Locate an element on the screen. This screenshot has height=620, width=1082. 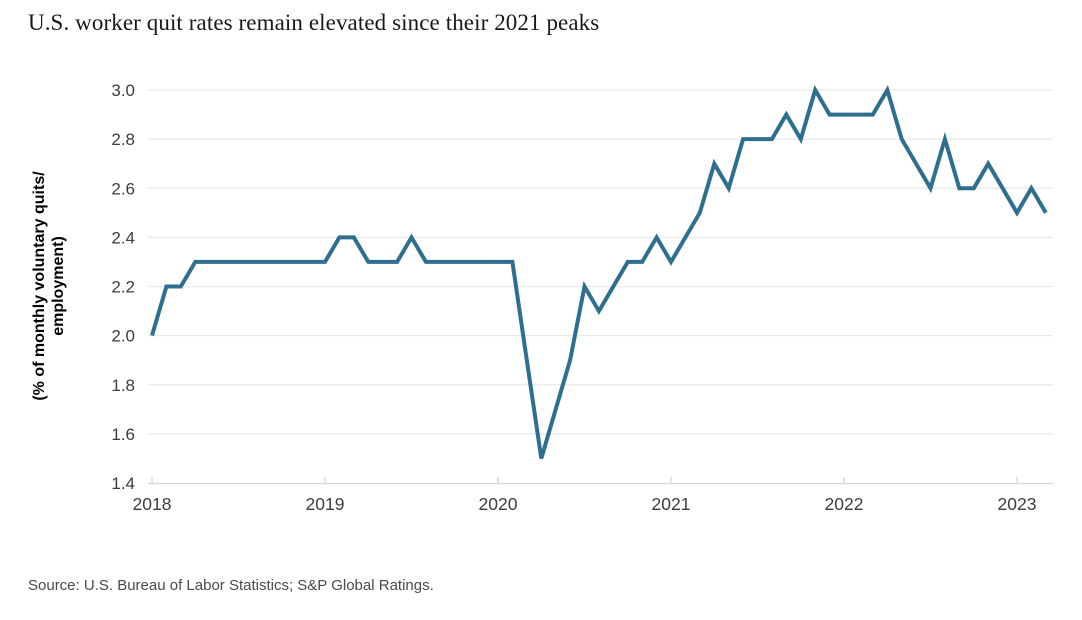
y-tick-label: 2.6 is located at coordinates (123, 188).